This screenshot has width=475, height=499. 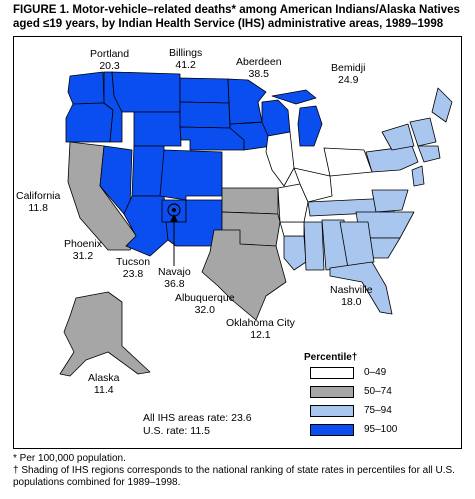 What do you see at coordinates (331, 357) in the screenshot?
I see `legend-title: Percentile†` at bounding box center [331, 357].